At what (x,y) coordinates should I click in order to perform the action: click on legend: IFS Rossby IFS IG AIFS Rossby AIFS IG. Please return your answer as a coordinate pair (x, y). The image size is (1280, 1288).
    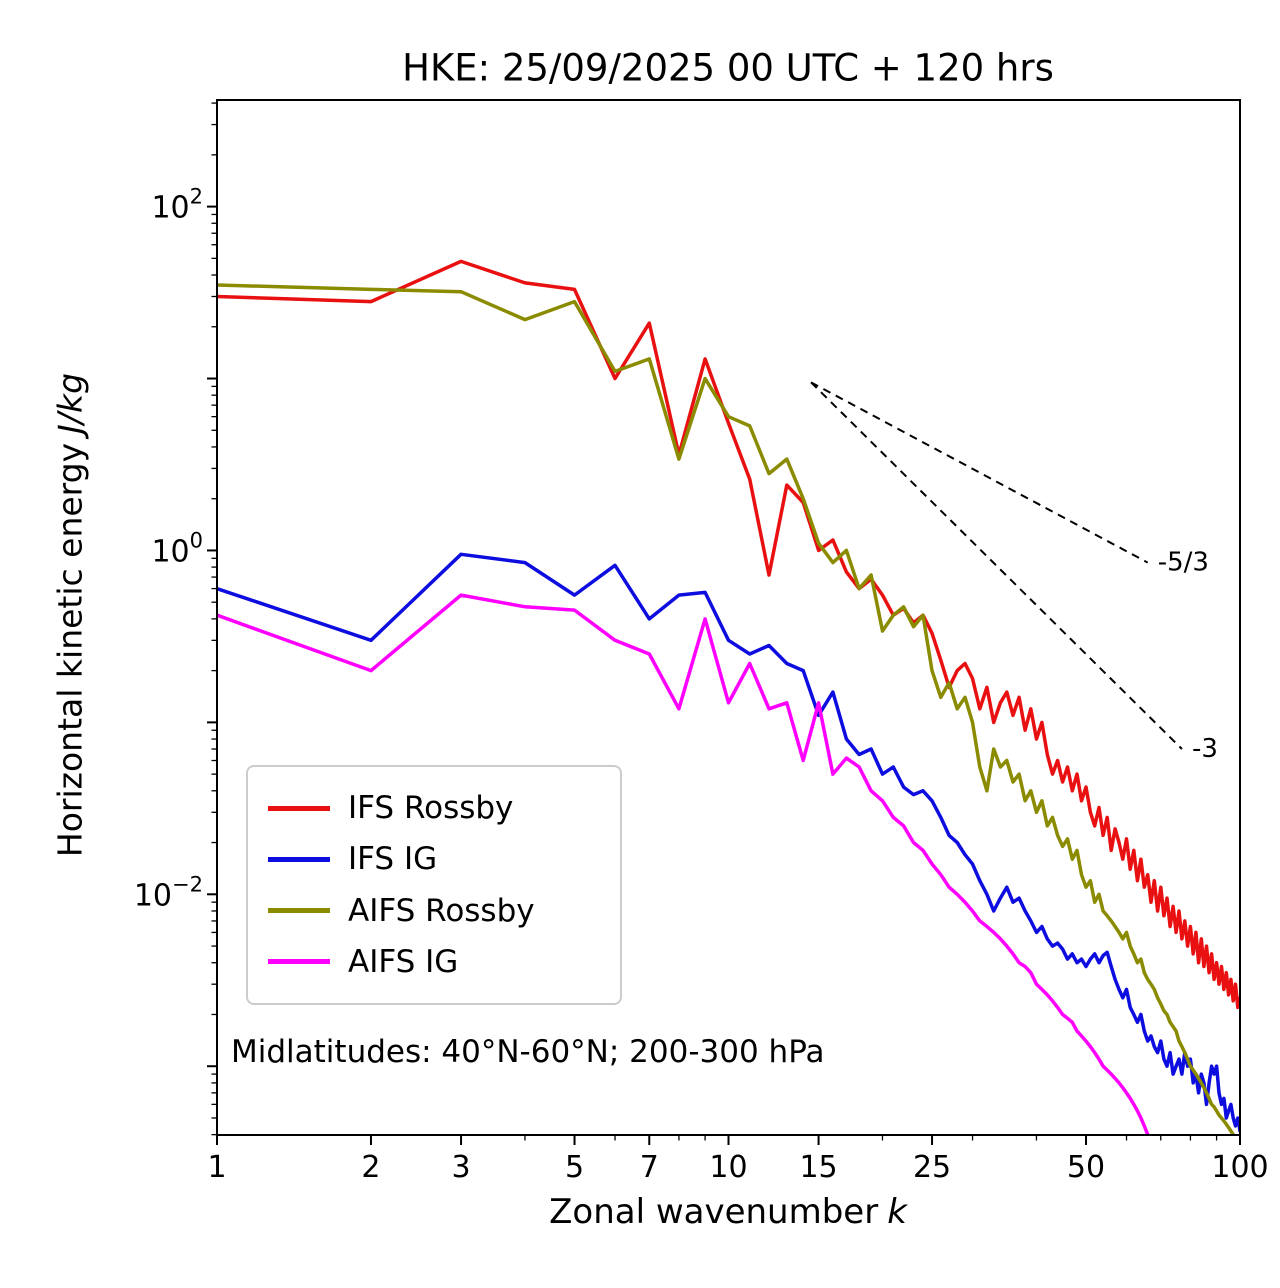
    Looking at the image, I should click on (434, 885).